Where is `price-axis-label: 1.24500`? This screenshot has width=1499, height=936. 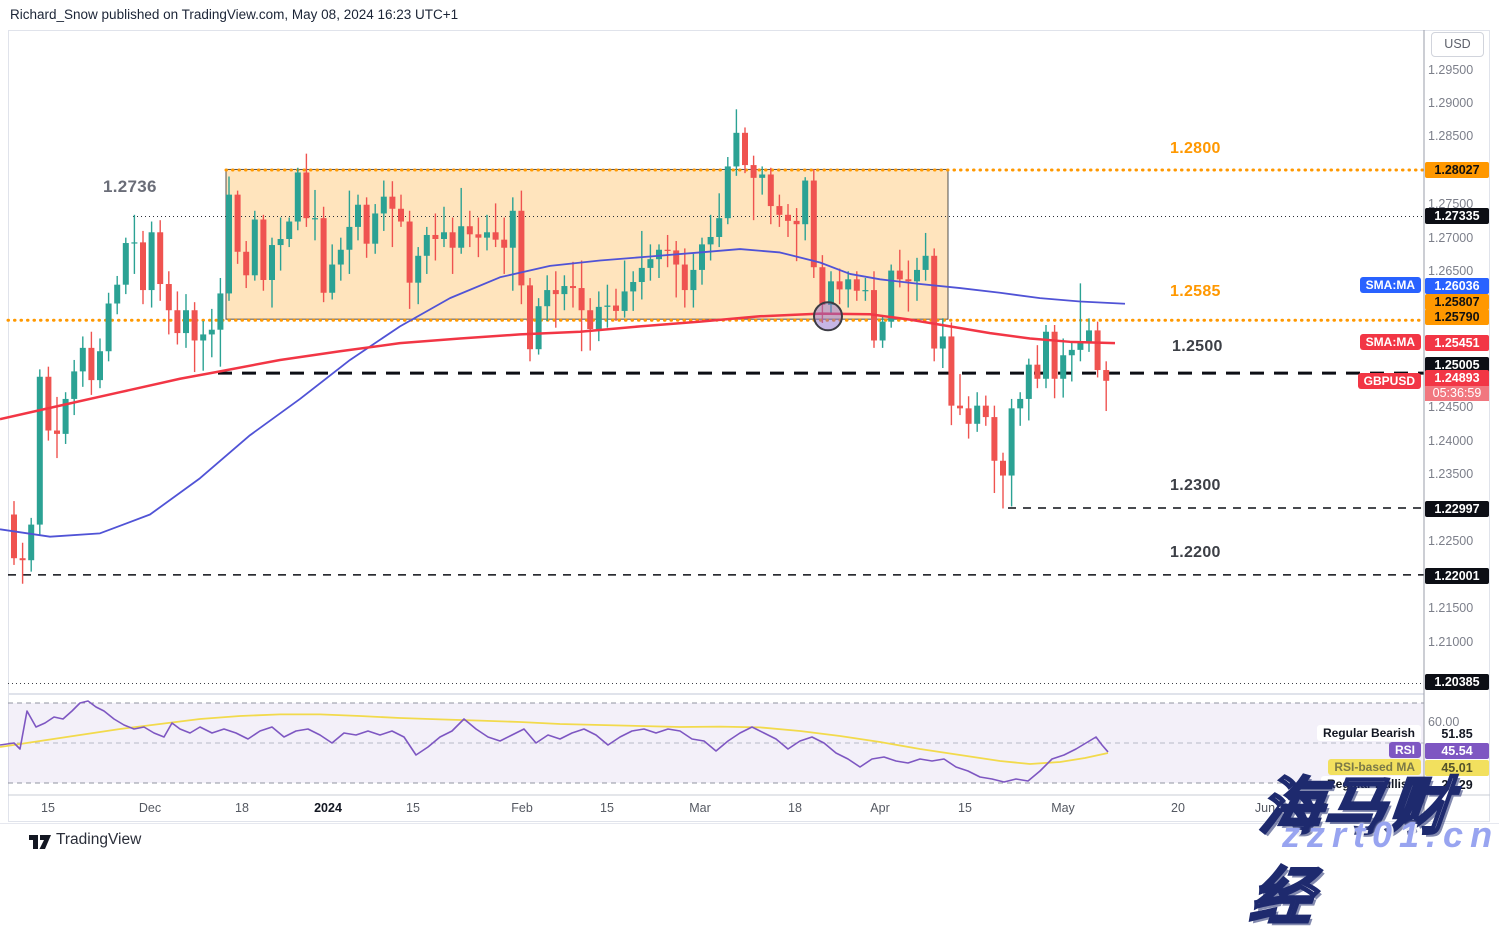
price-axis-label: 1.24500 is located at coordinates (1451, 407).